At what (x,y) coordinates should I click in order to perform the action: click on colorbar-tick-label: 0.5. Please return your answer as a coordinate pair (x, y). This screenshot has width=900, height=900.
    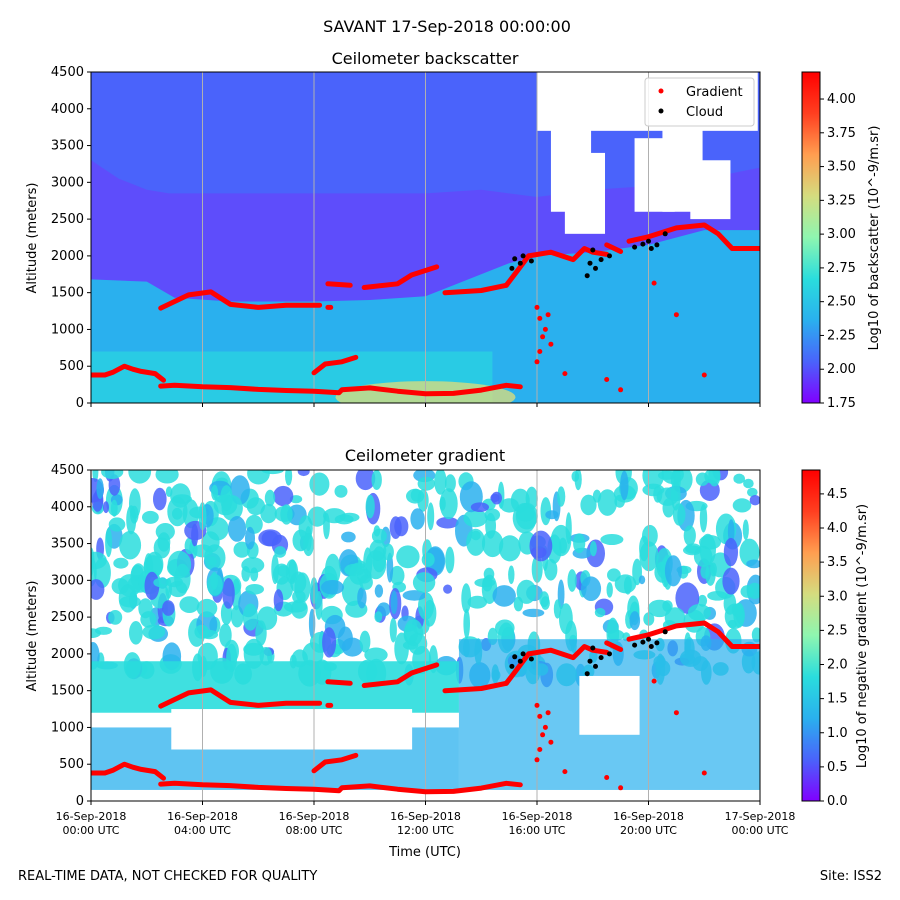
    Looking at the image, I should click on (837, 767).